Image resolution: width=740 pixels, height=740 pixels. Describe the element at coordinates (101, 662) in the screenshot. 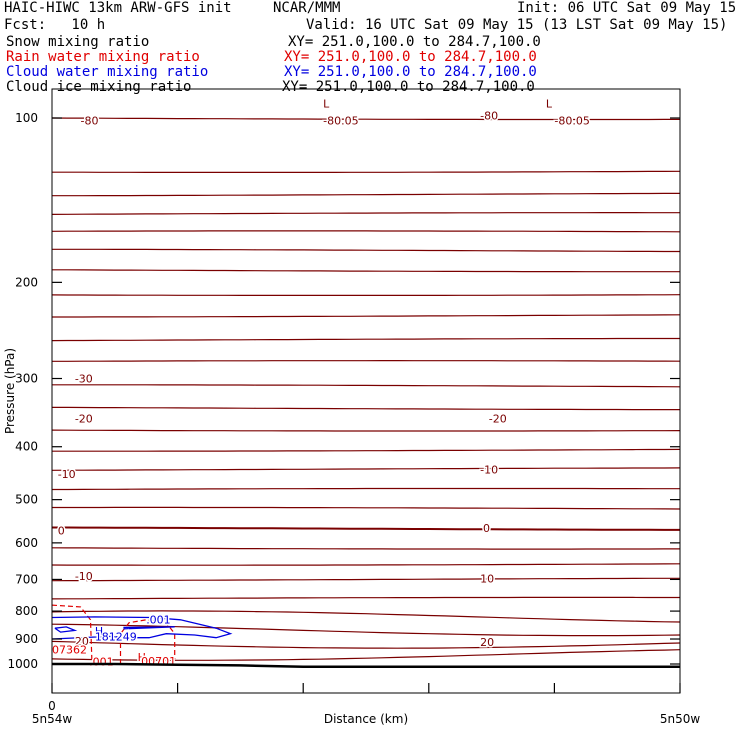

I see `rain-label: .001` at that location.